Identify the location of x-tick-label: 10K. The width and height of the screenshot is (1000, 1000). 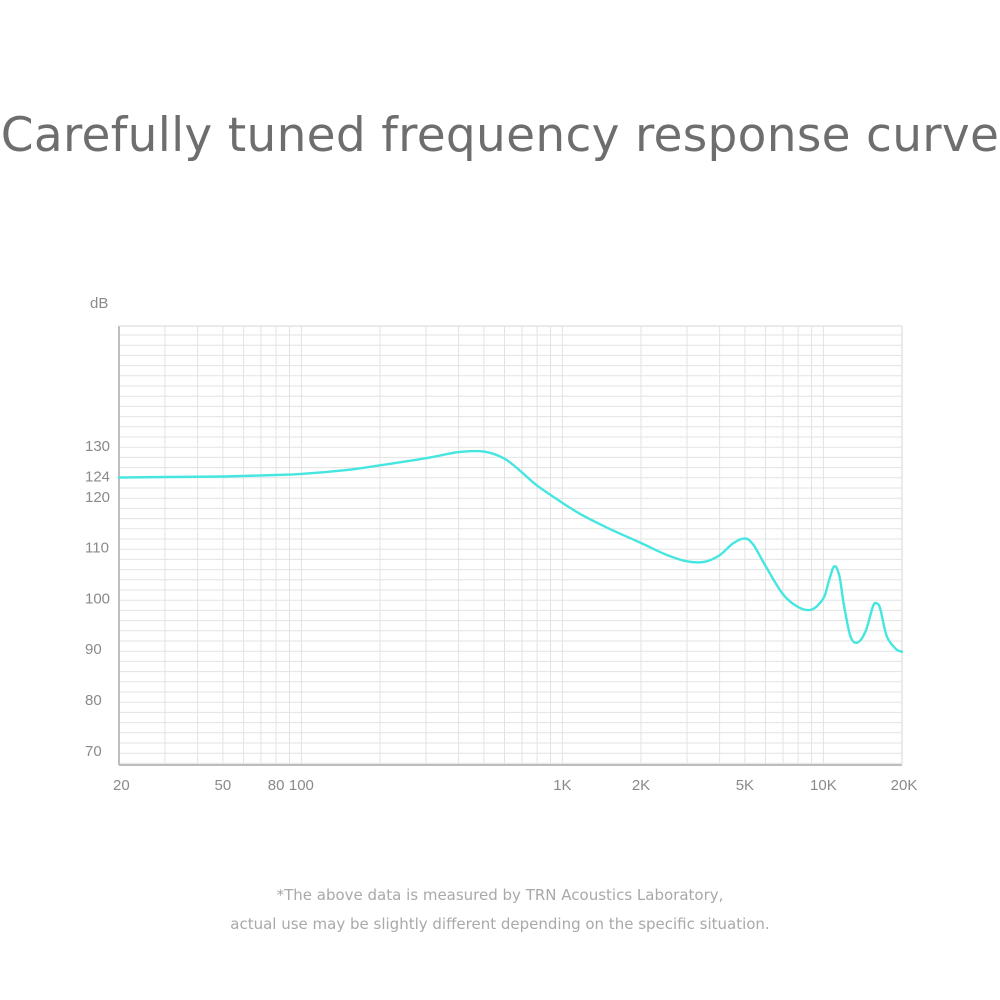
(823, 785).